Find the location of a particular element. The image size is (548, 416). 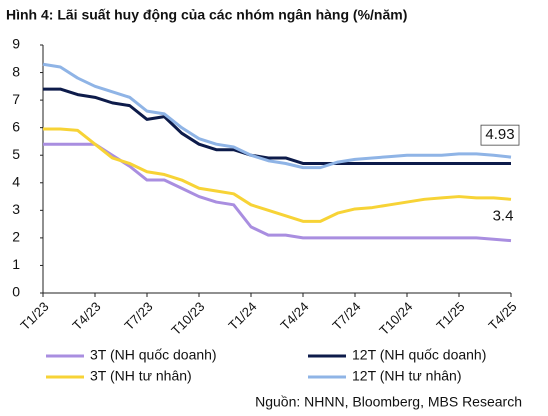

x-tick-label: T10/23 is located at coordinates (187, 318).